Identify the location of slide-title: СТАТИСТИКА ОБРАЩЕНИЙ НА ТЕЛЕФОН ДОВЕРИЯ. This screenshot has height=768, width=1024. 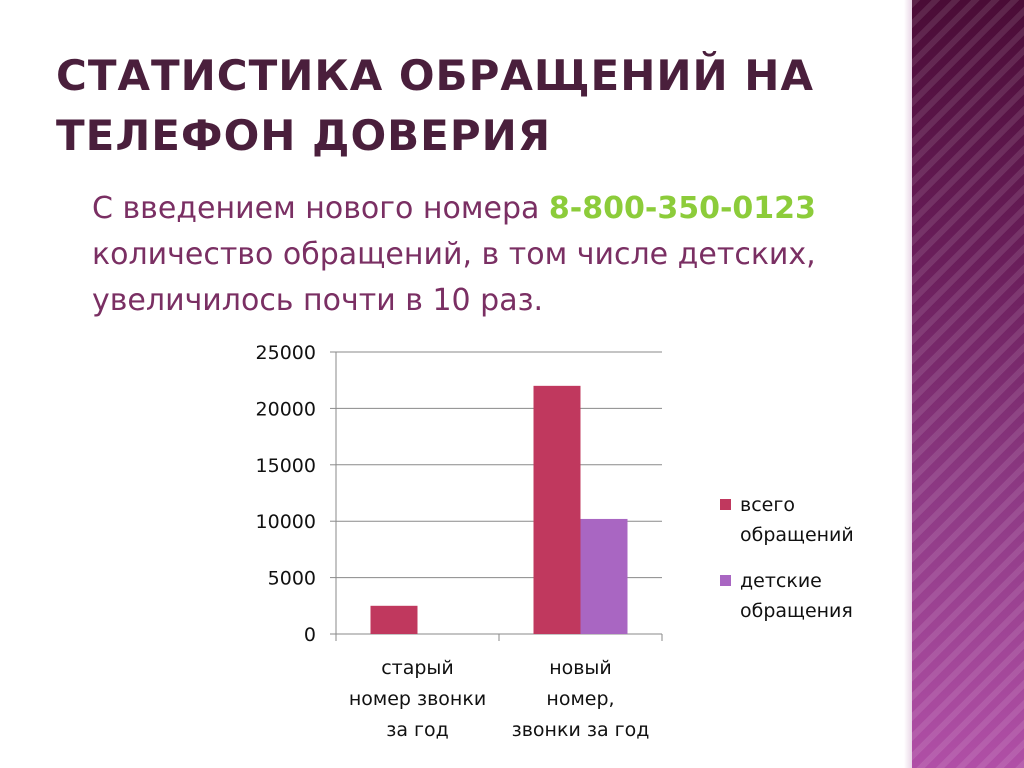
(466, 106).